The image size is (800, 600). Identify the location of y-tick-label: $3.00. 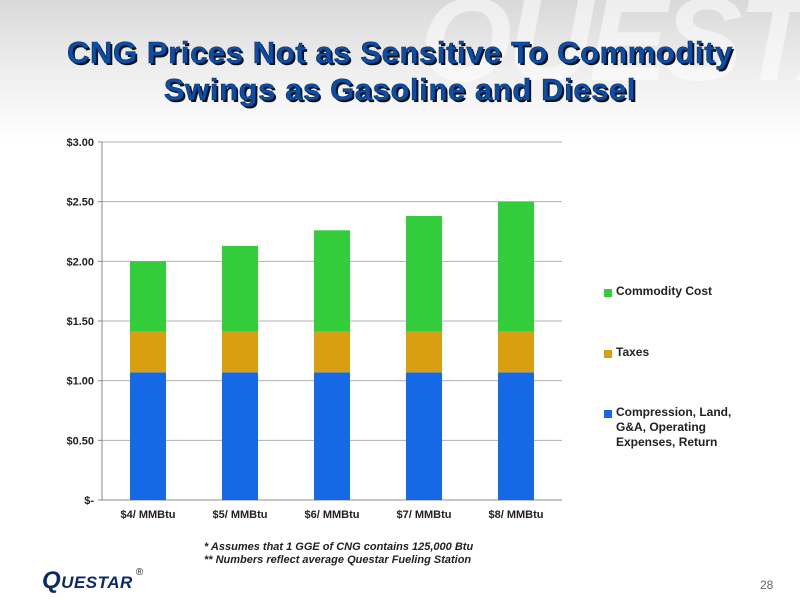
(80, 143).